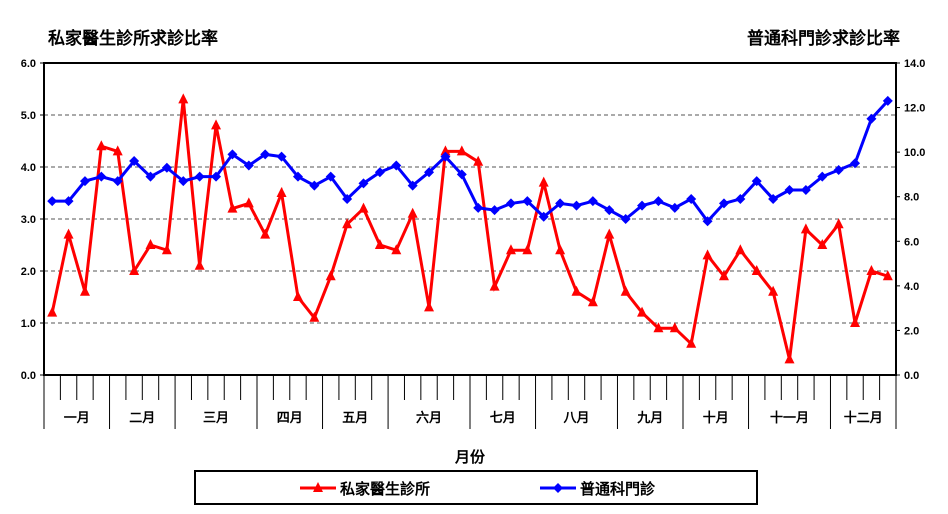 This screenshot has height=514, width=948. Describe the element at coordinates (28, 272) in the screenshot. I see `y-left-tick-label: 2.0` at that location.